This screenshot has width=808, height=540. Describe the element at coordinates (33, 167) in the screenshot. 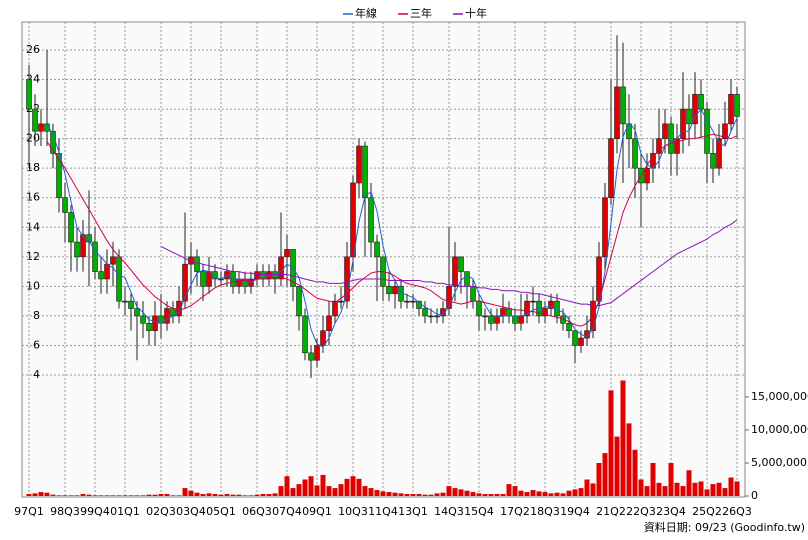

I see `y-tick-label: 18` at that location.